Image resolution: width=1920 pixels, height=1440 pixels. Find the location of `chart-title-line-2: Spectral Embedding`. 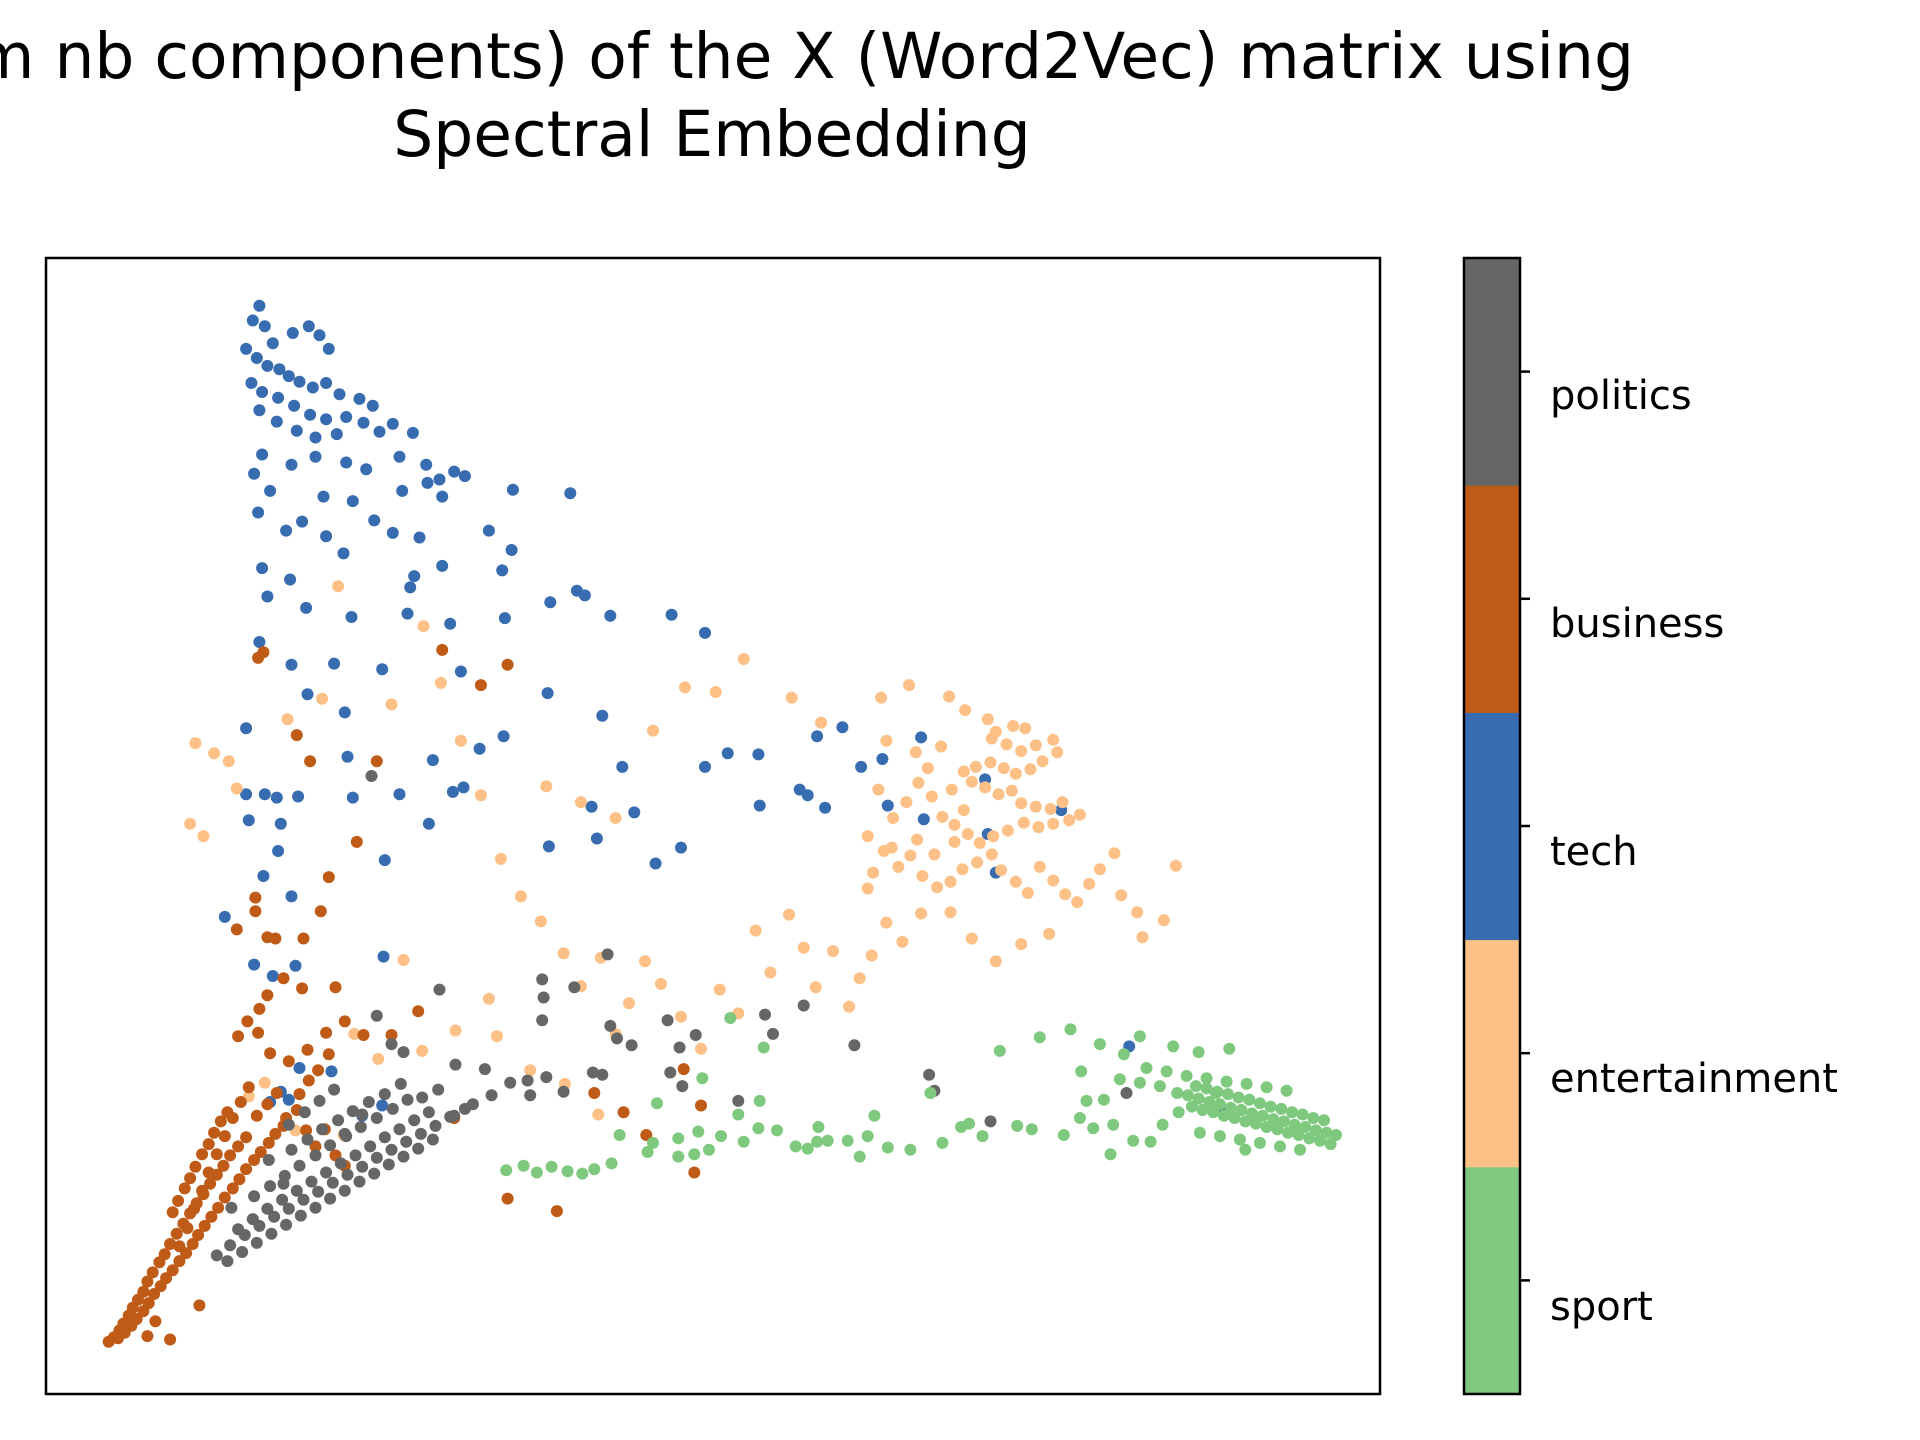

chart-title-line-2: Spectral Embedding is located at coordinates (711, 134).